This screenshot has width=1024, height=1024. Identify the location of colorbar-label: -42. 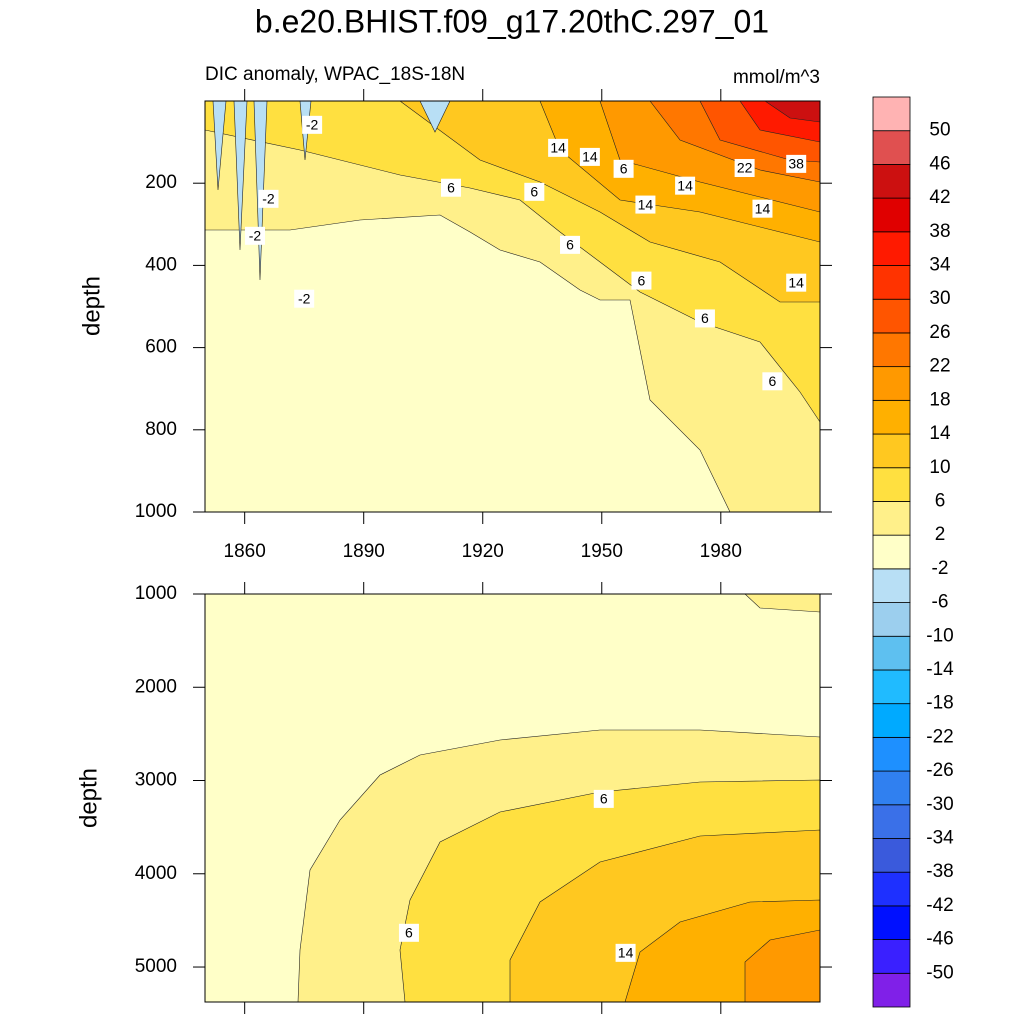
(939, 905).